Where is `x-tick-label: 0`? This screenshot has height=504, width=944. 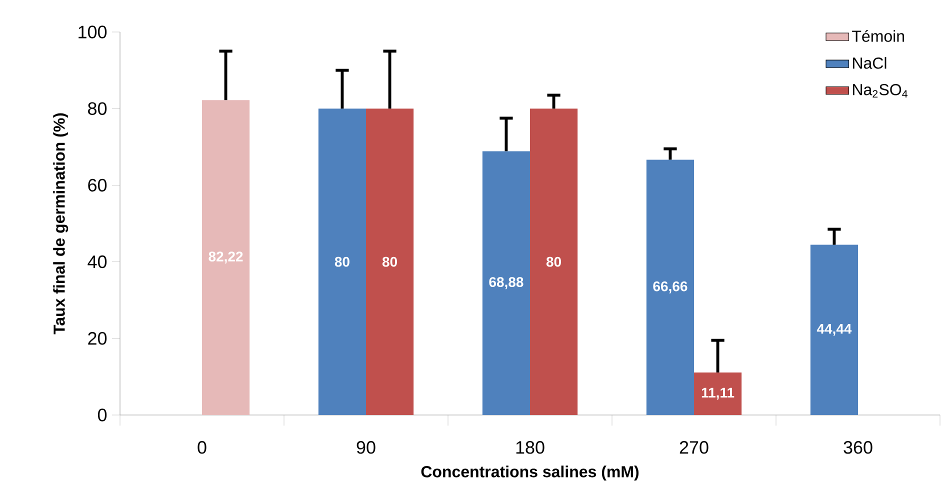 x-tick-label: 0 is located at coordinates (202, 447).